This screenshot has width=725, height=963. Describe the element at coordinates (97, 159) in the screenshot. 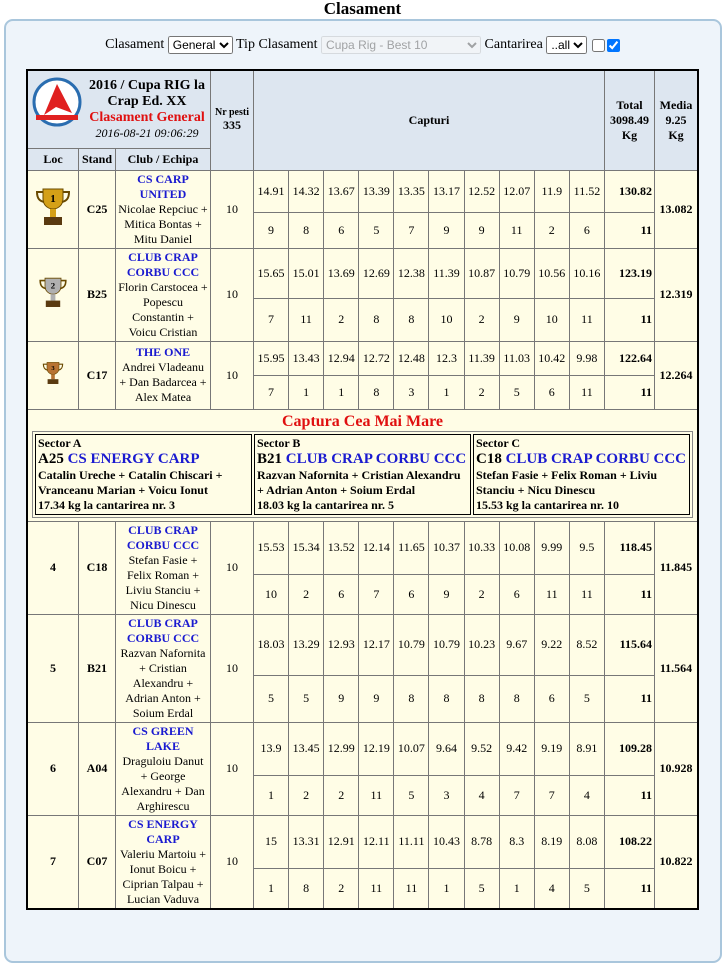

I see `col-stand: Stand` at that location.